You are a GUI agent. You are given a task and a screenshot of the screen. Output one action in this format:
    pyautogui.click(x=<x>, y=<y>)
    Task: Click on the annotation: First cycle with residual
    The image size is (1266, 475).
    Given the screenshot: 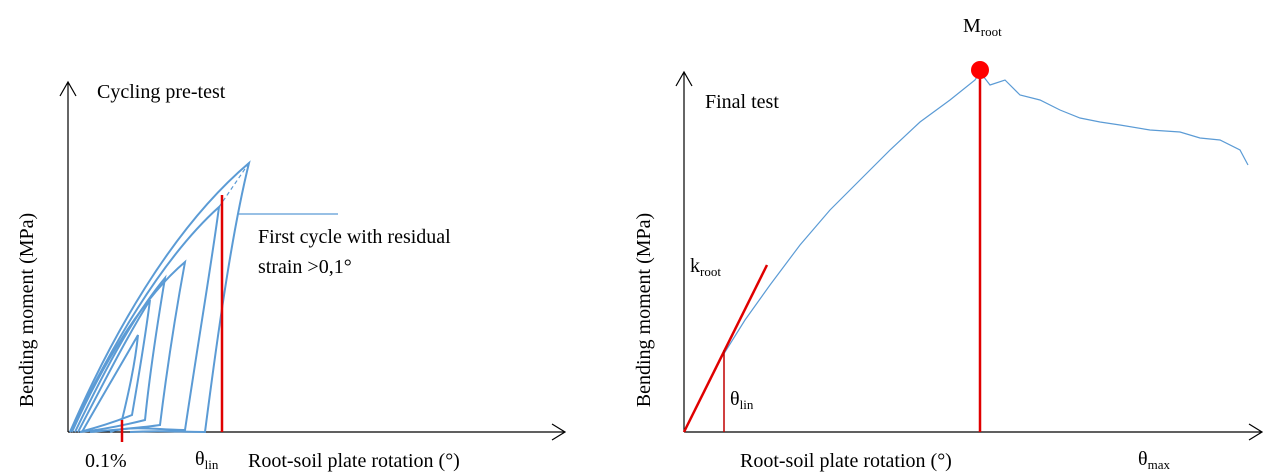 What is the action you would take?
    pyautogui.click(x=354, y=237)
    